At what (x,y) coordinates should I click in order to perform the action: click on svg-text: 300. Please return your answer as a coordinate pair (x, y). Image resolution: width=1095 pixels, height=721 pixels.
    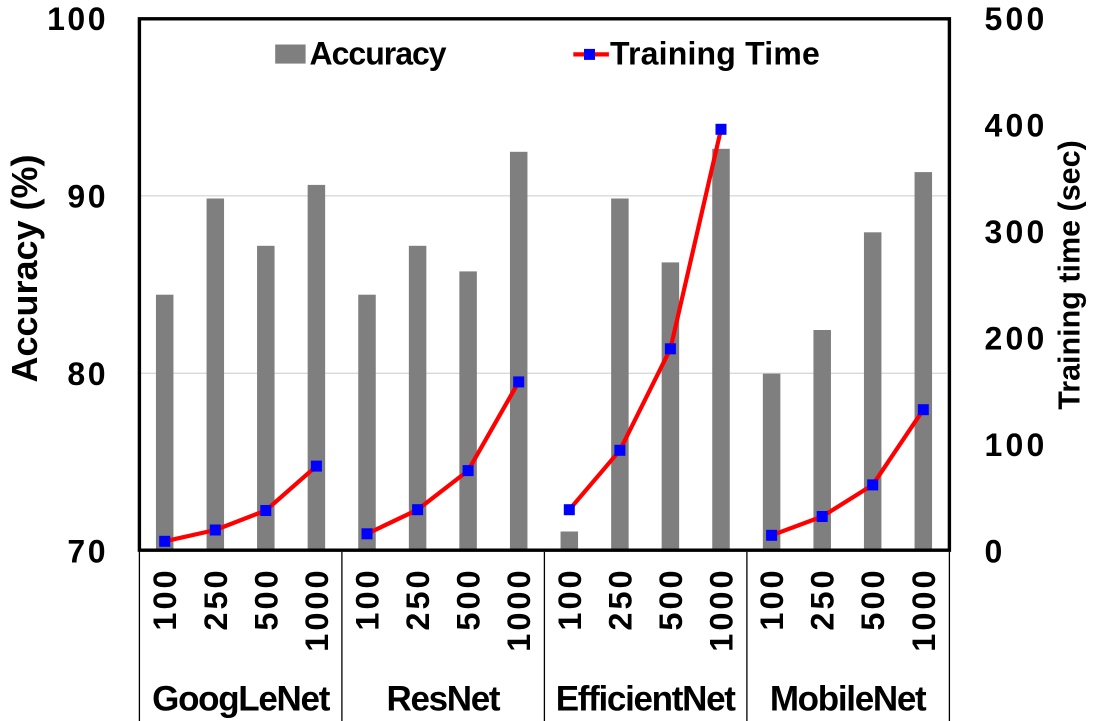
    Looking at the image, I should click on (1016, 232).